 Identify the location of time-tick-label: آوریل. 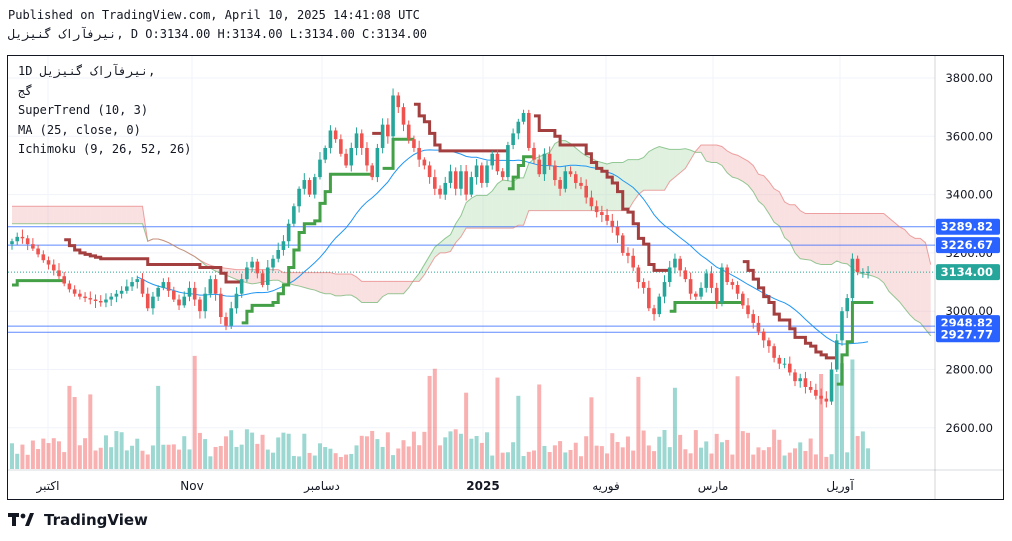
(840, 486).